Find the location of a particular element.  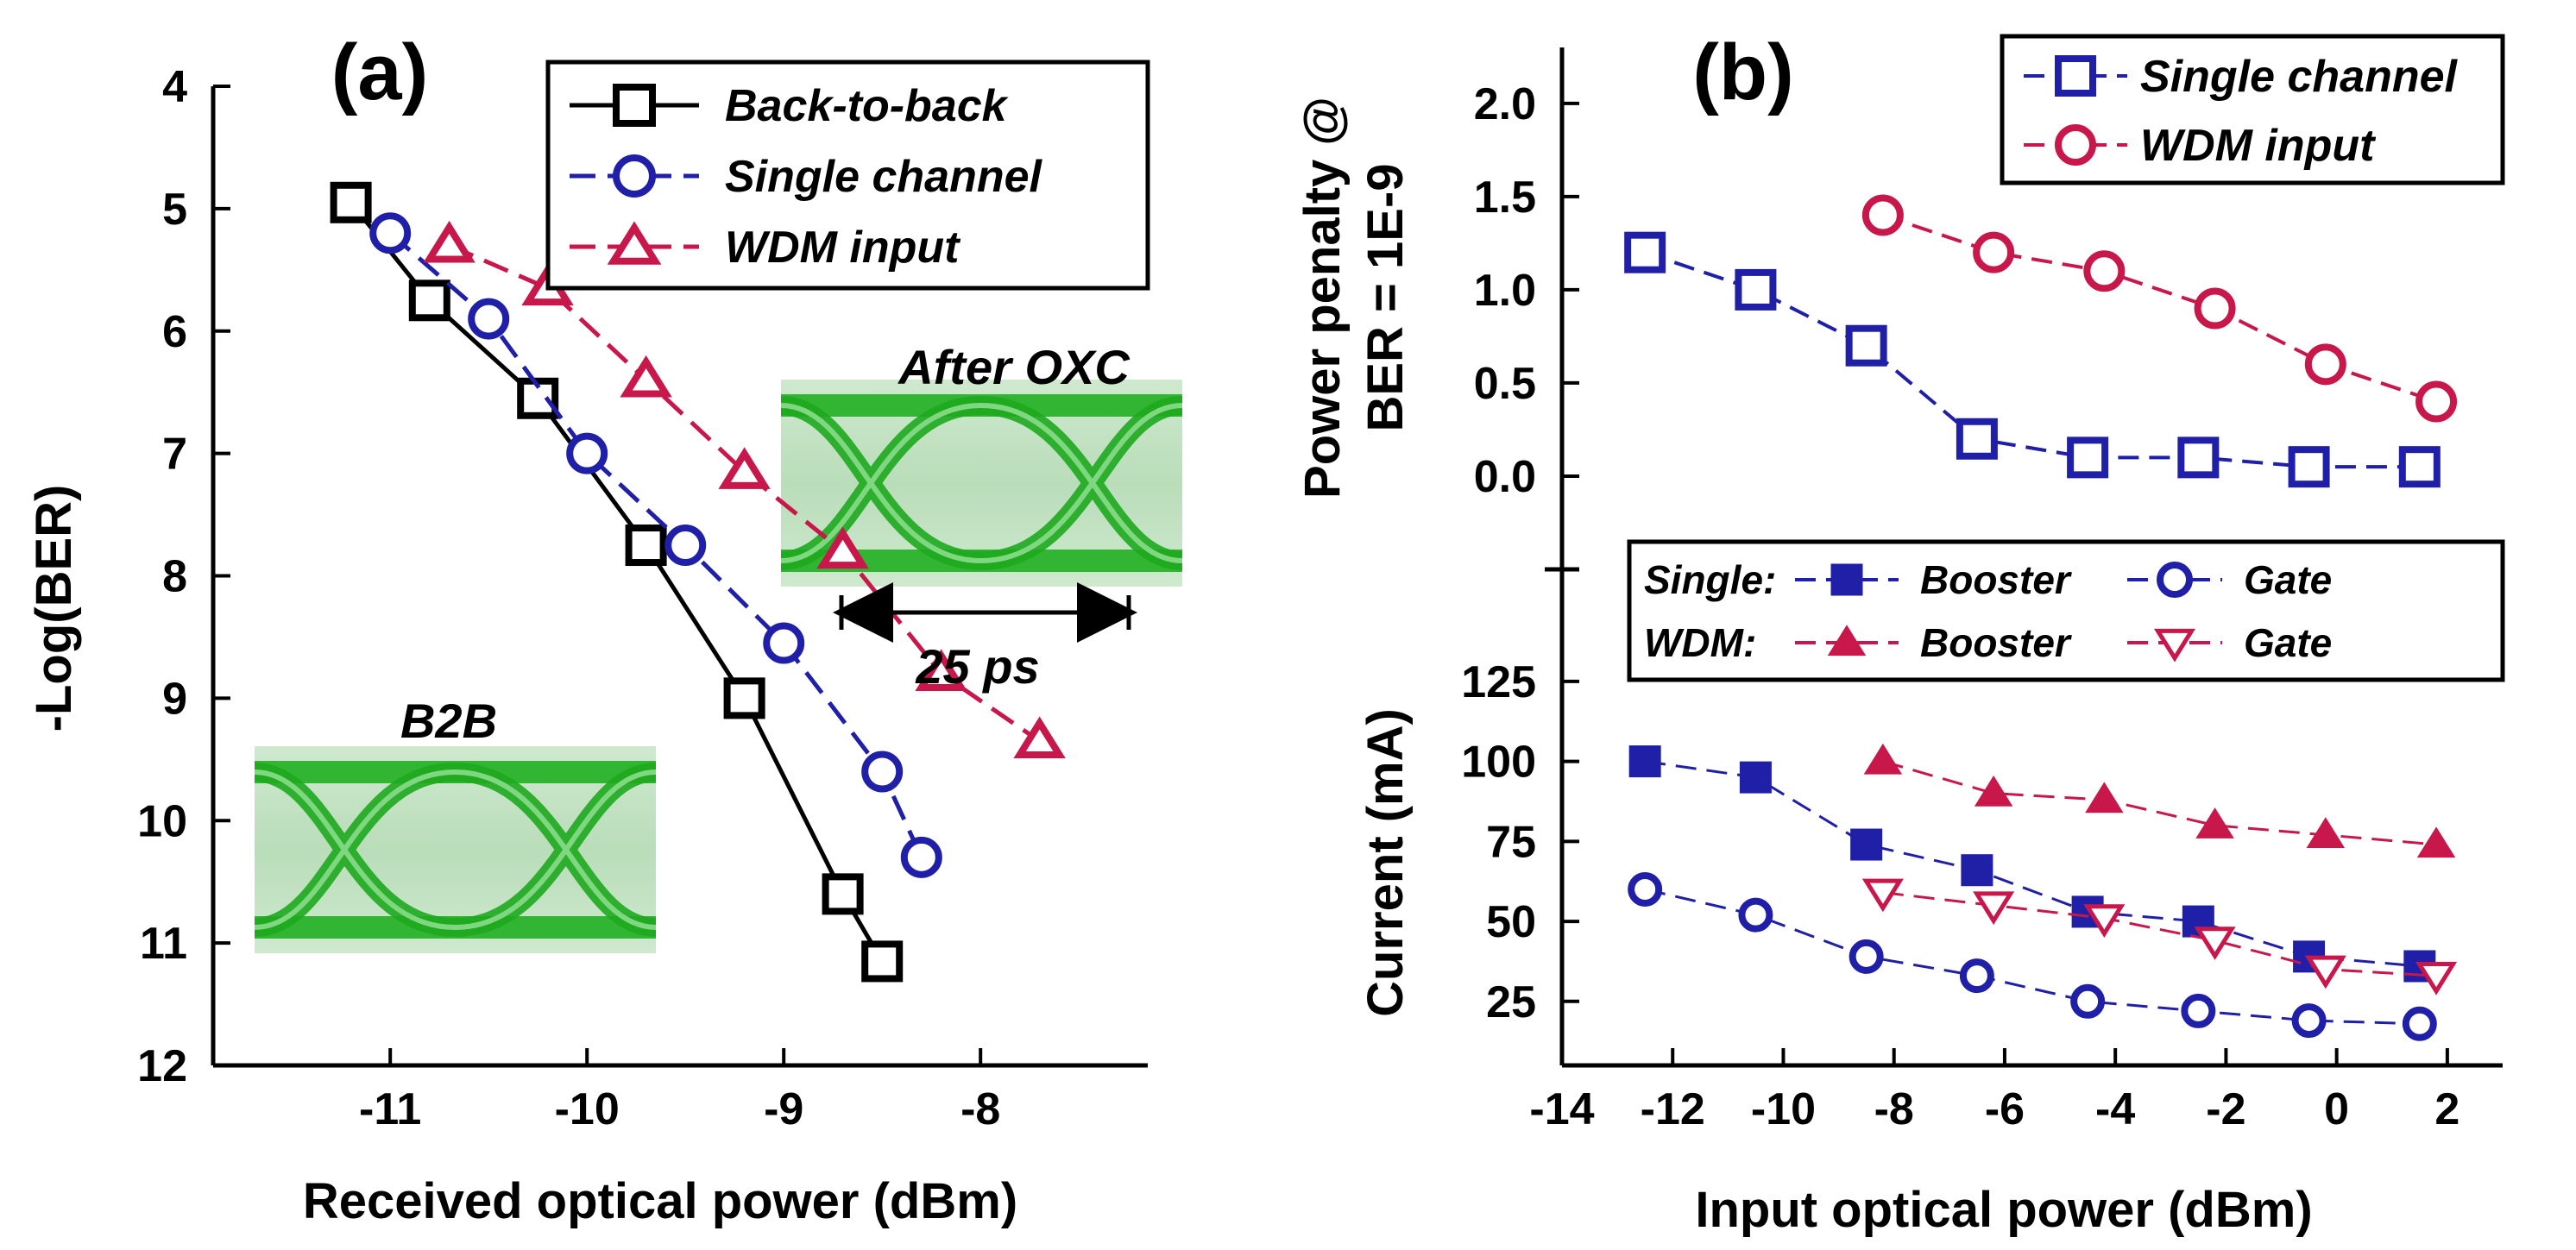

panel-b-bottom-y-tick-label: 100 is located at coordinates (1498, 763).